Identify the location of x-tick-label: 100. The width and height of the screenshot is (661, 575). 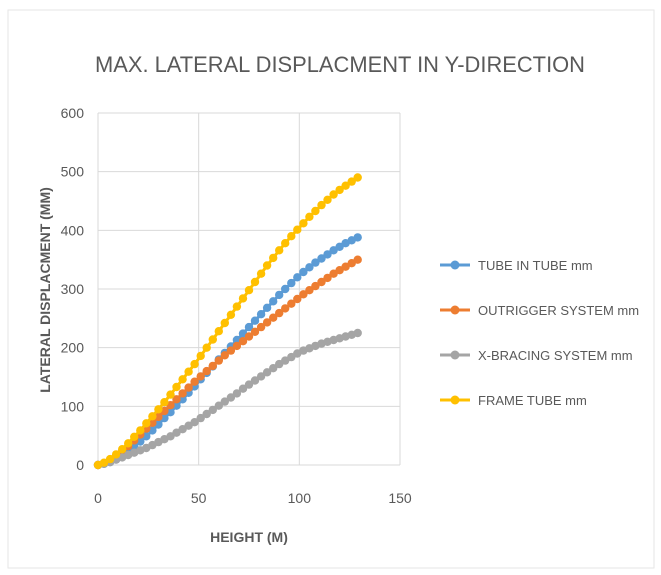
(300, 498).